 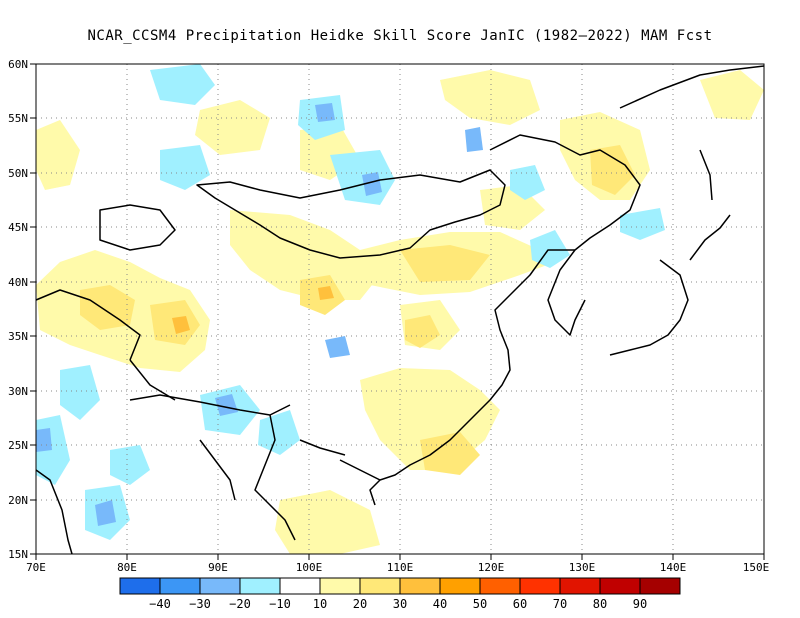 What do you see at coordinates (18, 173) in the screenshot?
I see `lat-label: 50N` at bounding box center [18, 173].